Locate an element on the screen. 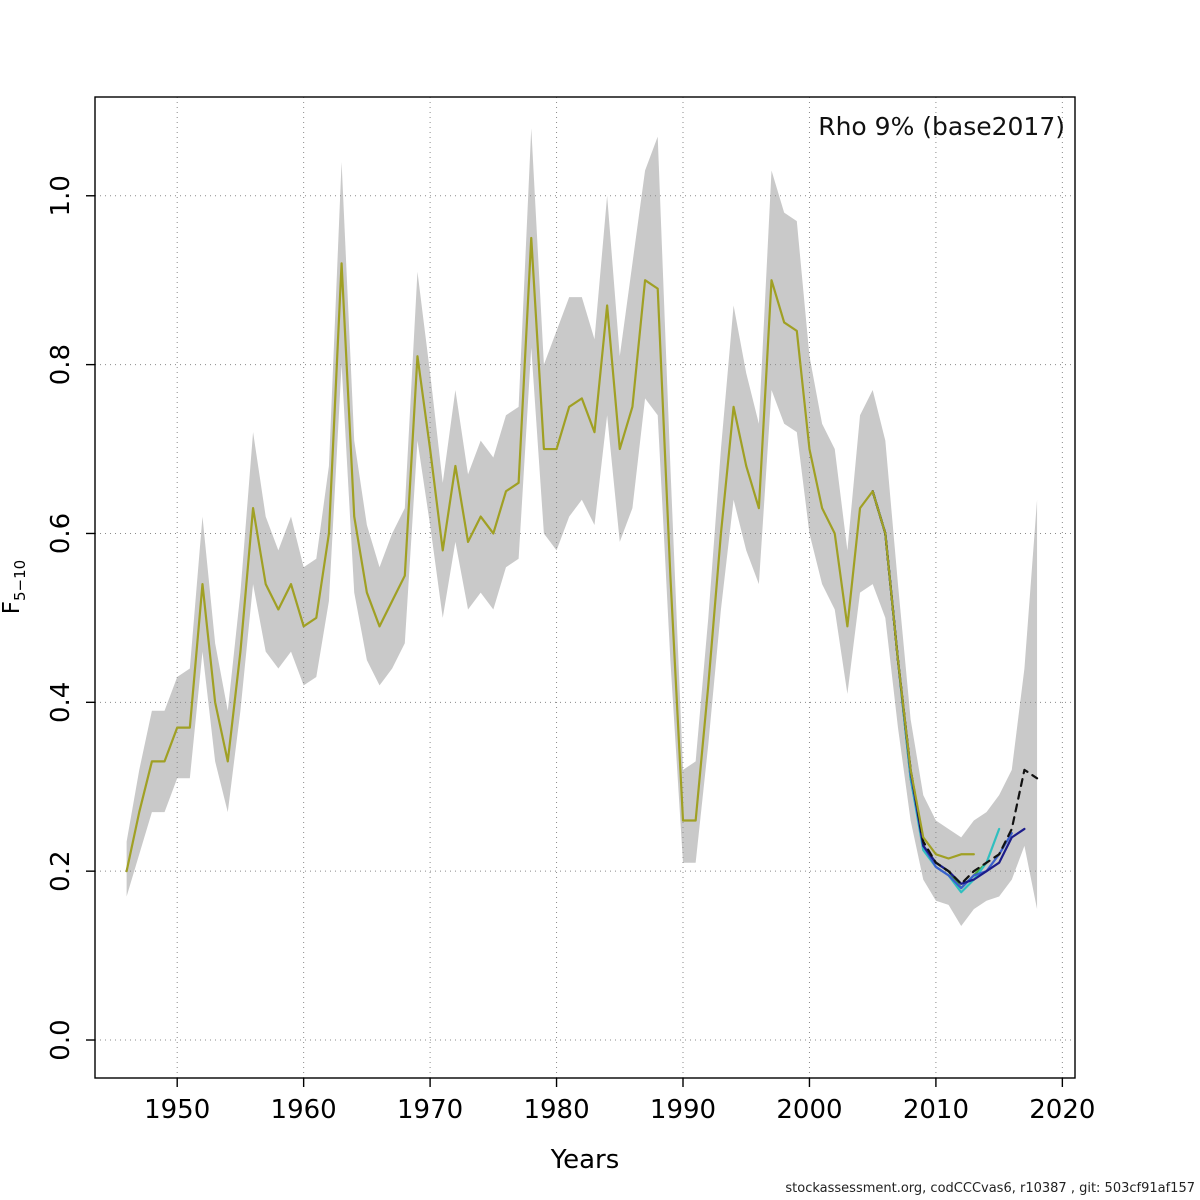 This screenshot has width=1200, height=1200. x-tick-label: 2000 is located at coordinates (809, 1110).